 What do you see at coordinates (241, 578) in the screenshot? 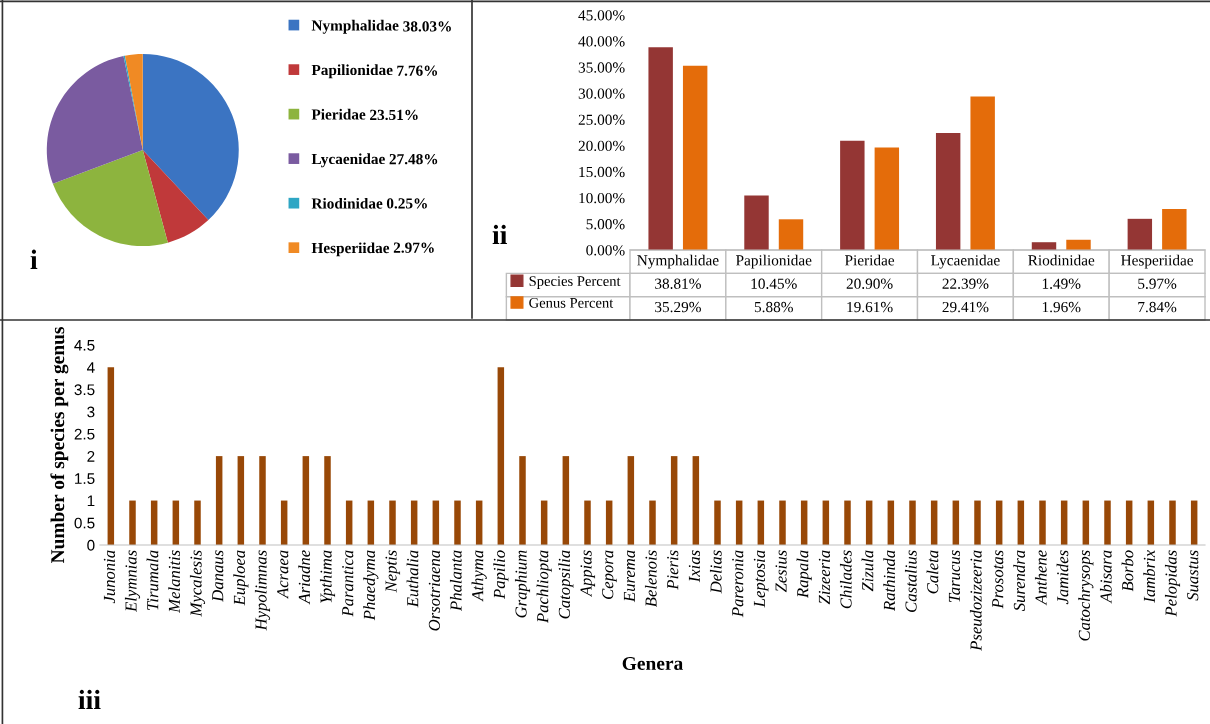
I see `x-tick-label: Euploea` at bounding box center [241, 578].